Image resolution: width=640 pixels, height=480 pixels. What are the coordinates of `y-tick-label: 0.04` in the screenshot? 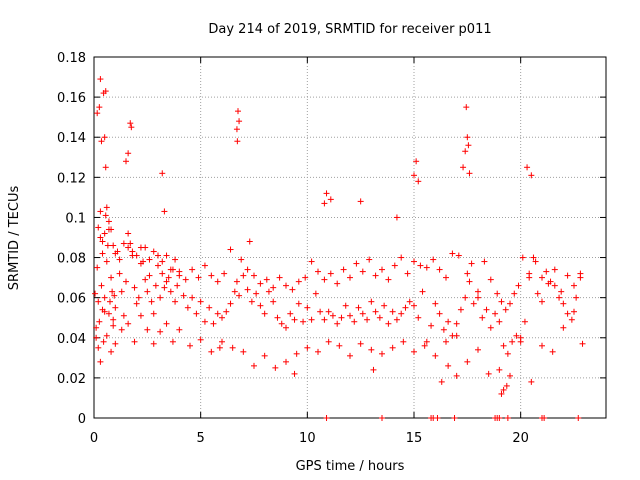 It's located at (71, 339).